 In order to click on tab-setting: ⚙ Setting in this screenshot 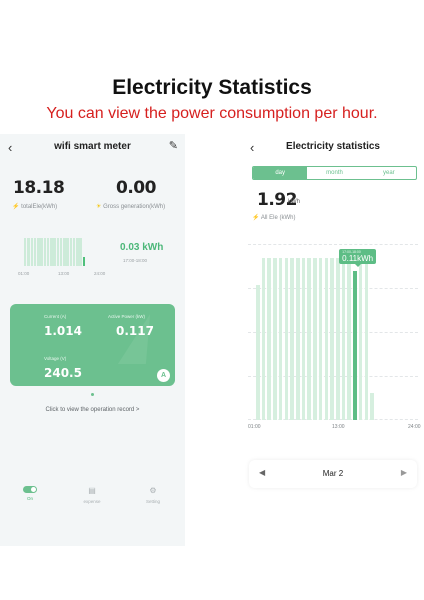, I will do `click(153, 495)`.